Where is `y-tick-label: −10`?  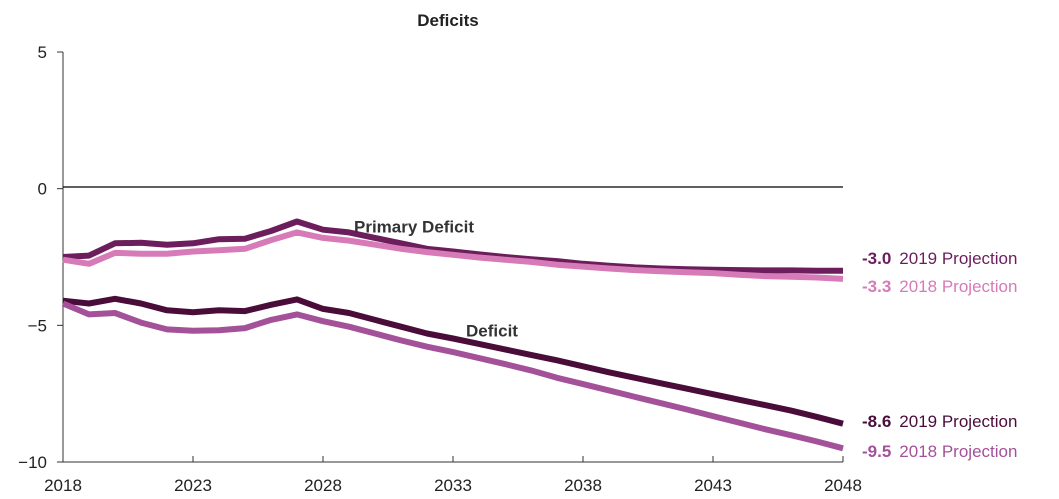 y-tick-label: −10 is located at coordinates (32, 462).